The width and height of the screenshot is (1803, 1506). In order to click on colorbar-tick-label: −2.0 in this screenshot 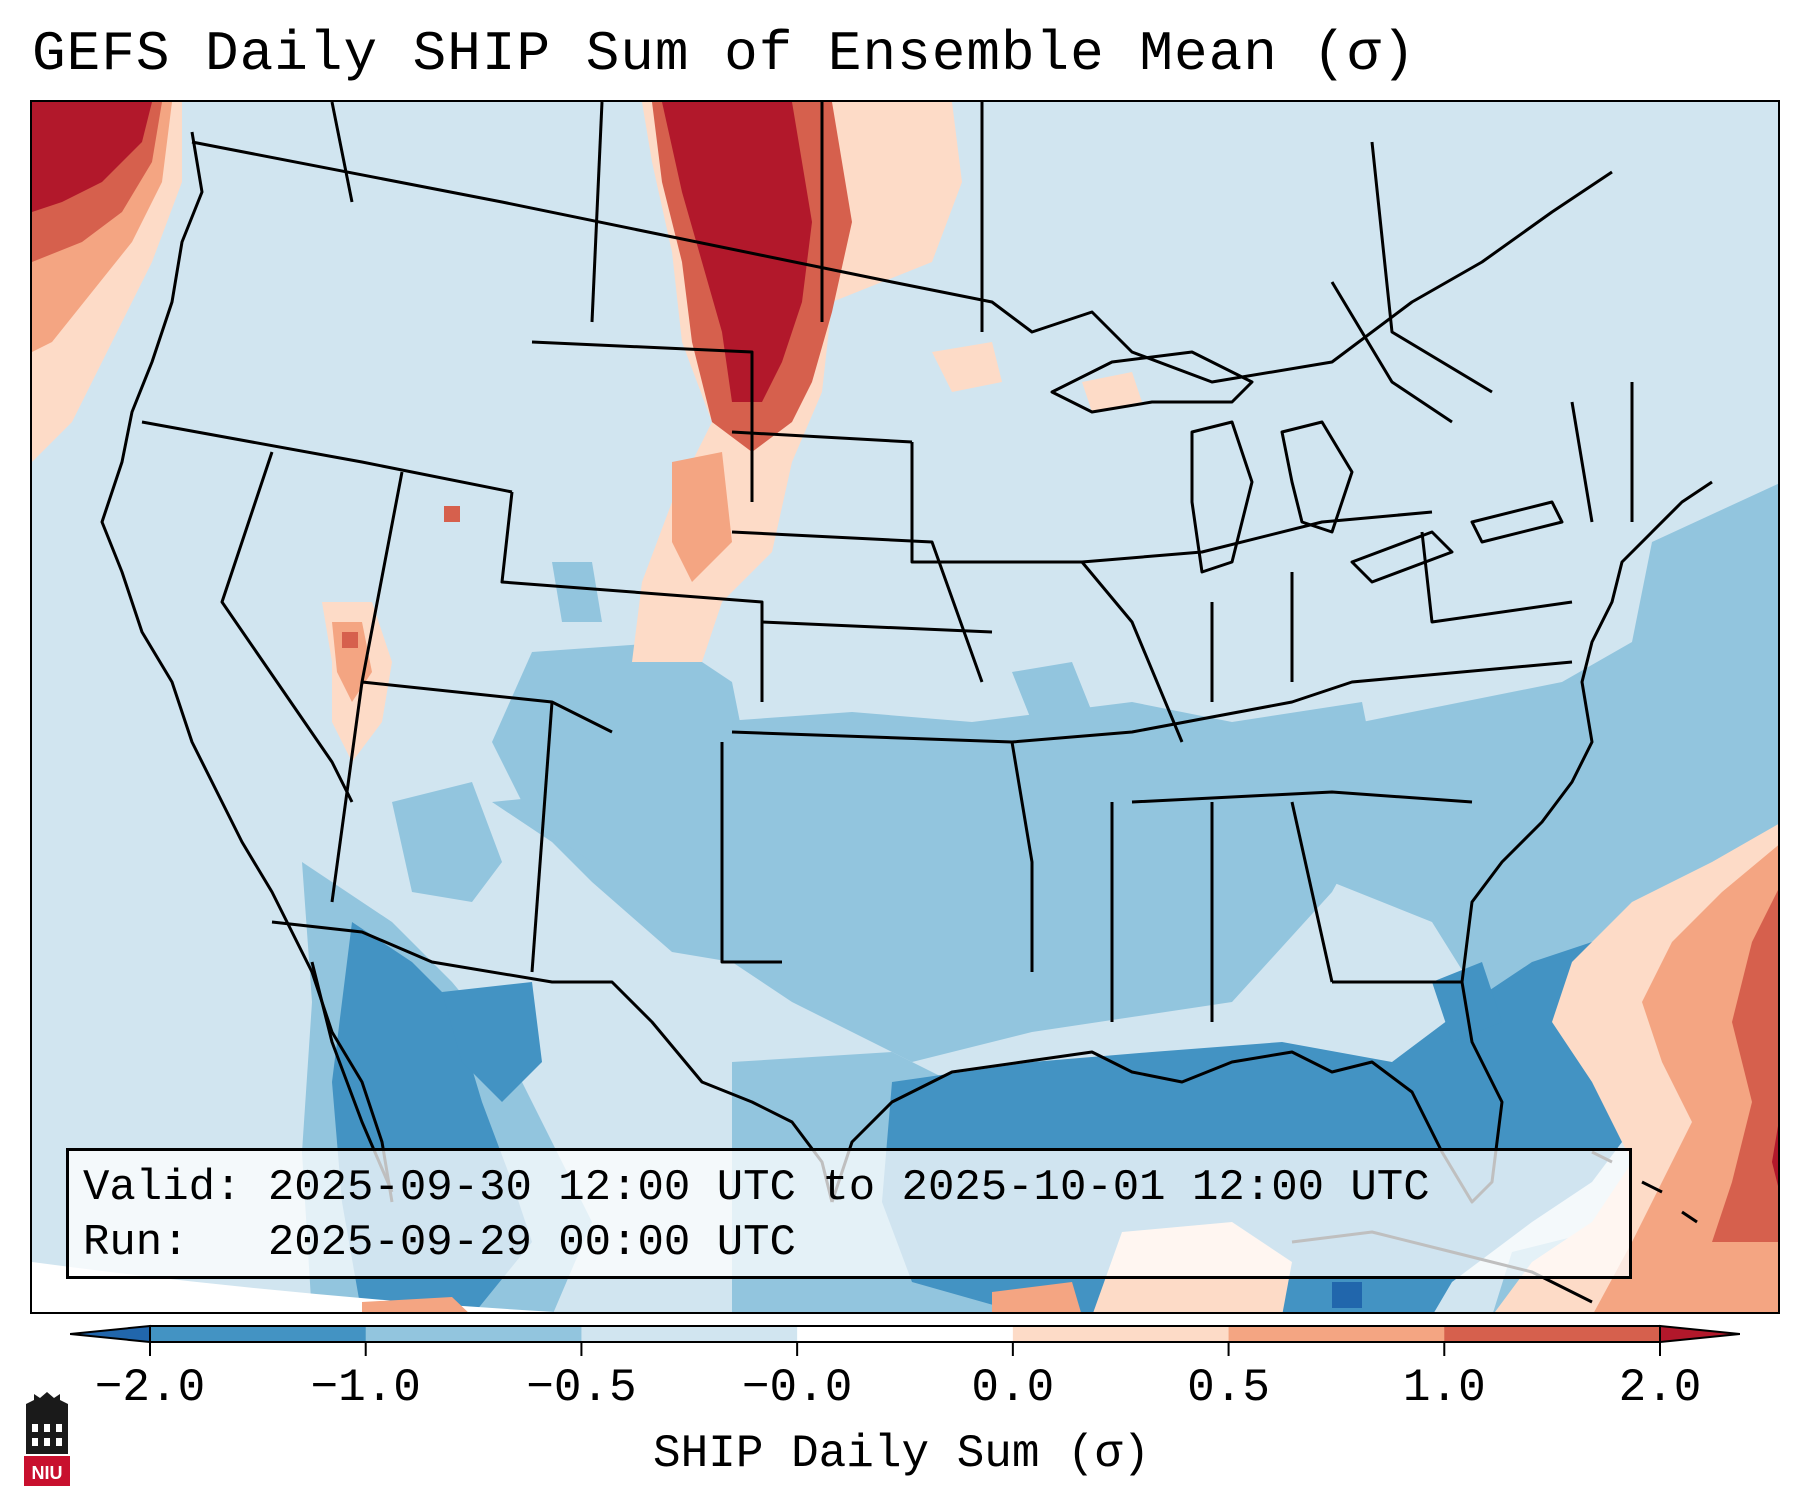, I will do `click(150, 1388)`.